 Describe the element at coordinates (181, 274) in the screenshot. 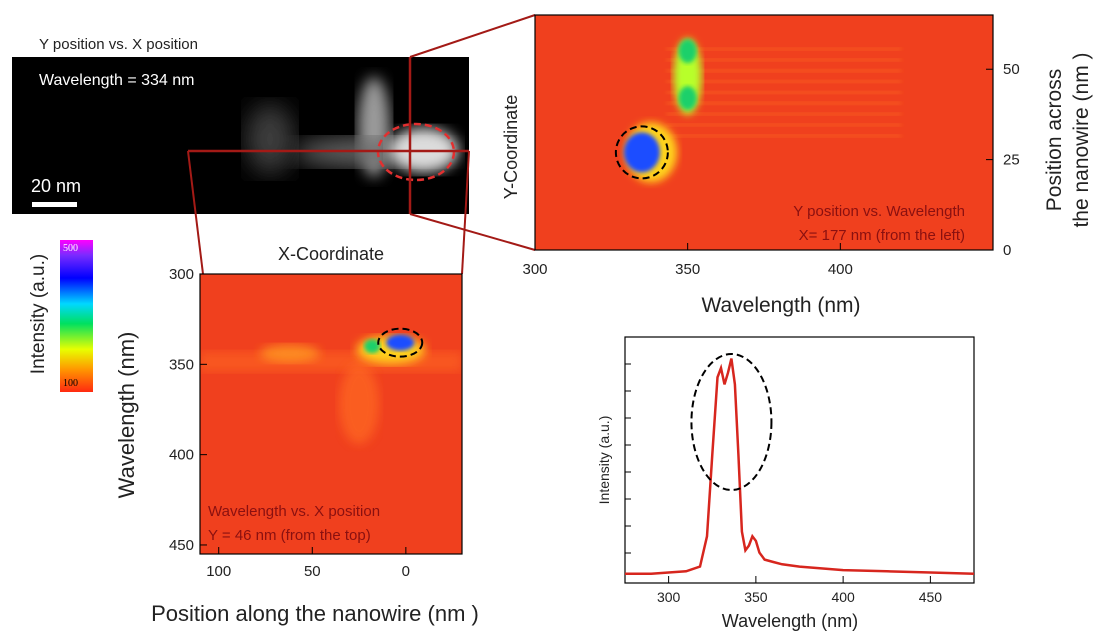

I see `heatmap-b-ytick-label: 300` at that location.